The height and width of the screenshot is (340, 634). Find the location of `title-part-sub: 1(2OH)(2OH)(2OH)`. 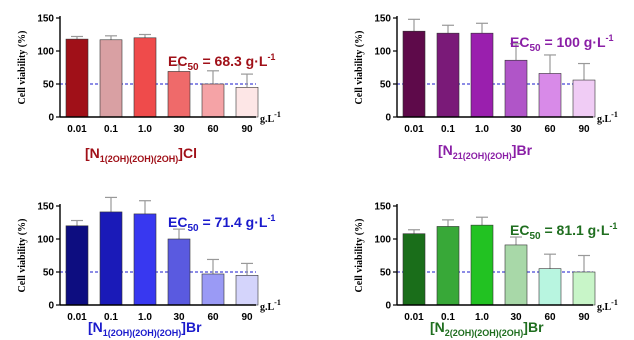

title-part-sub: 1(2OH)(2OH)(2OH) is located at coordinates (139, 159).